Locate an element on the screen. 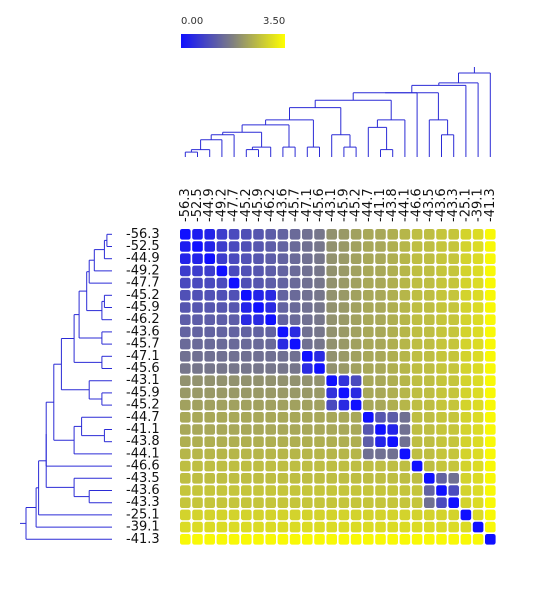  row-label: -46.2 is located at coordinates (143, 319).